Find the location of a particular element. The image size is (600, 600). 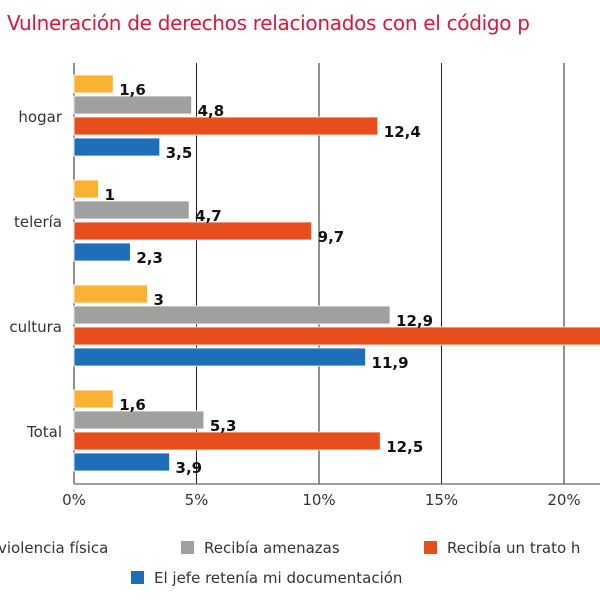

legend-swatch-orange is located at coordinates (430, 547).